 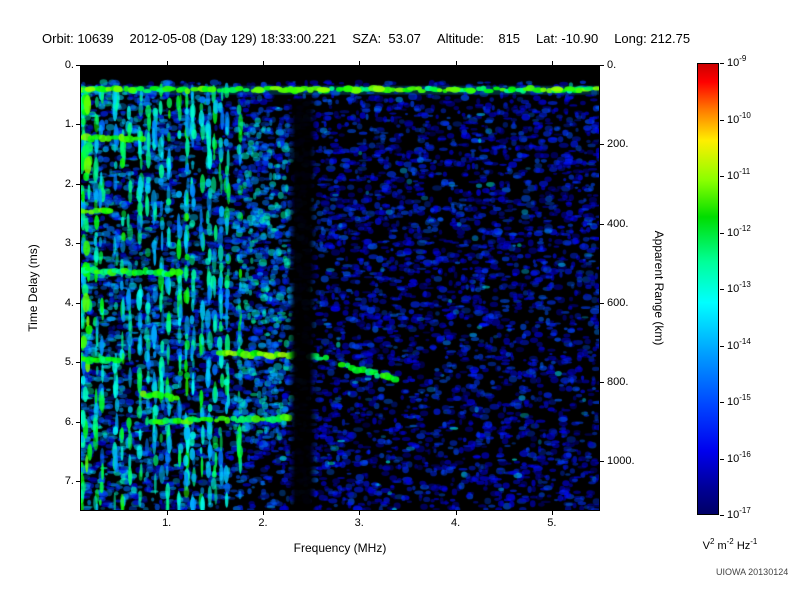 I want to click on y2-tick-label: 600., so click(x=618, y=302).